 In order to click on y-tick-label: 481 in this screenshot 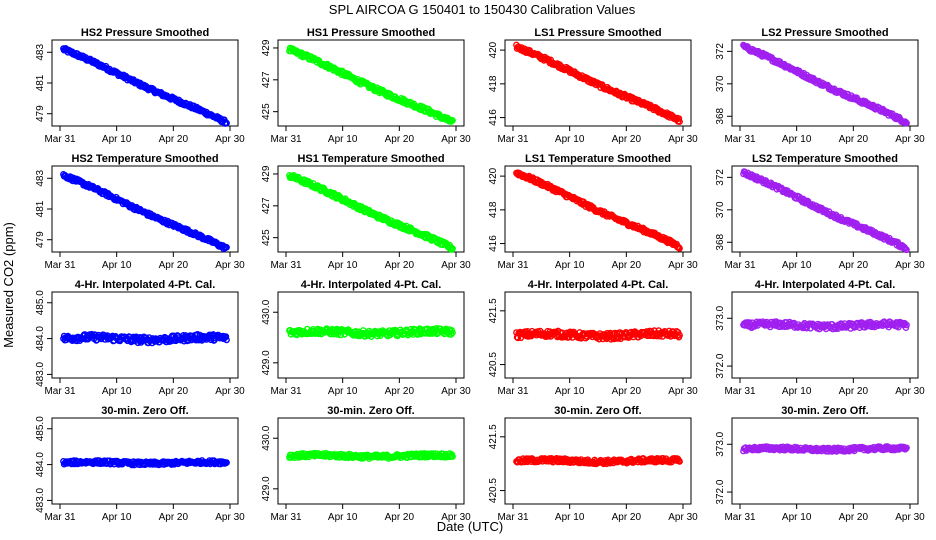, I will do `click(40, 208)`.